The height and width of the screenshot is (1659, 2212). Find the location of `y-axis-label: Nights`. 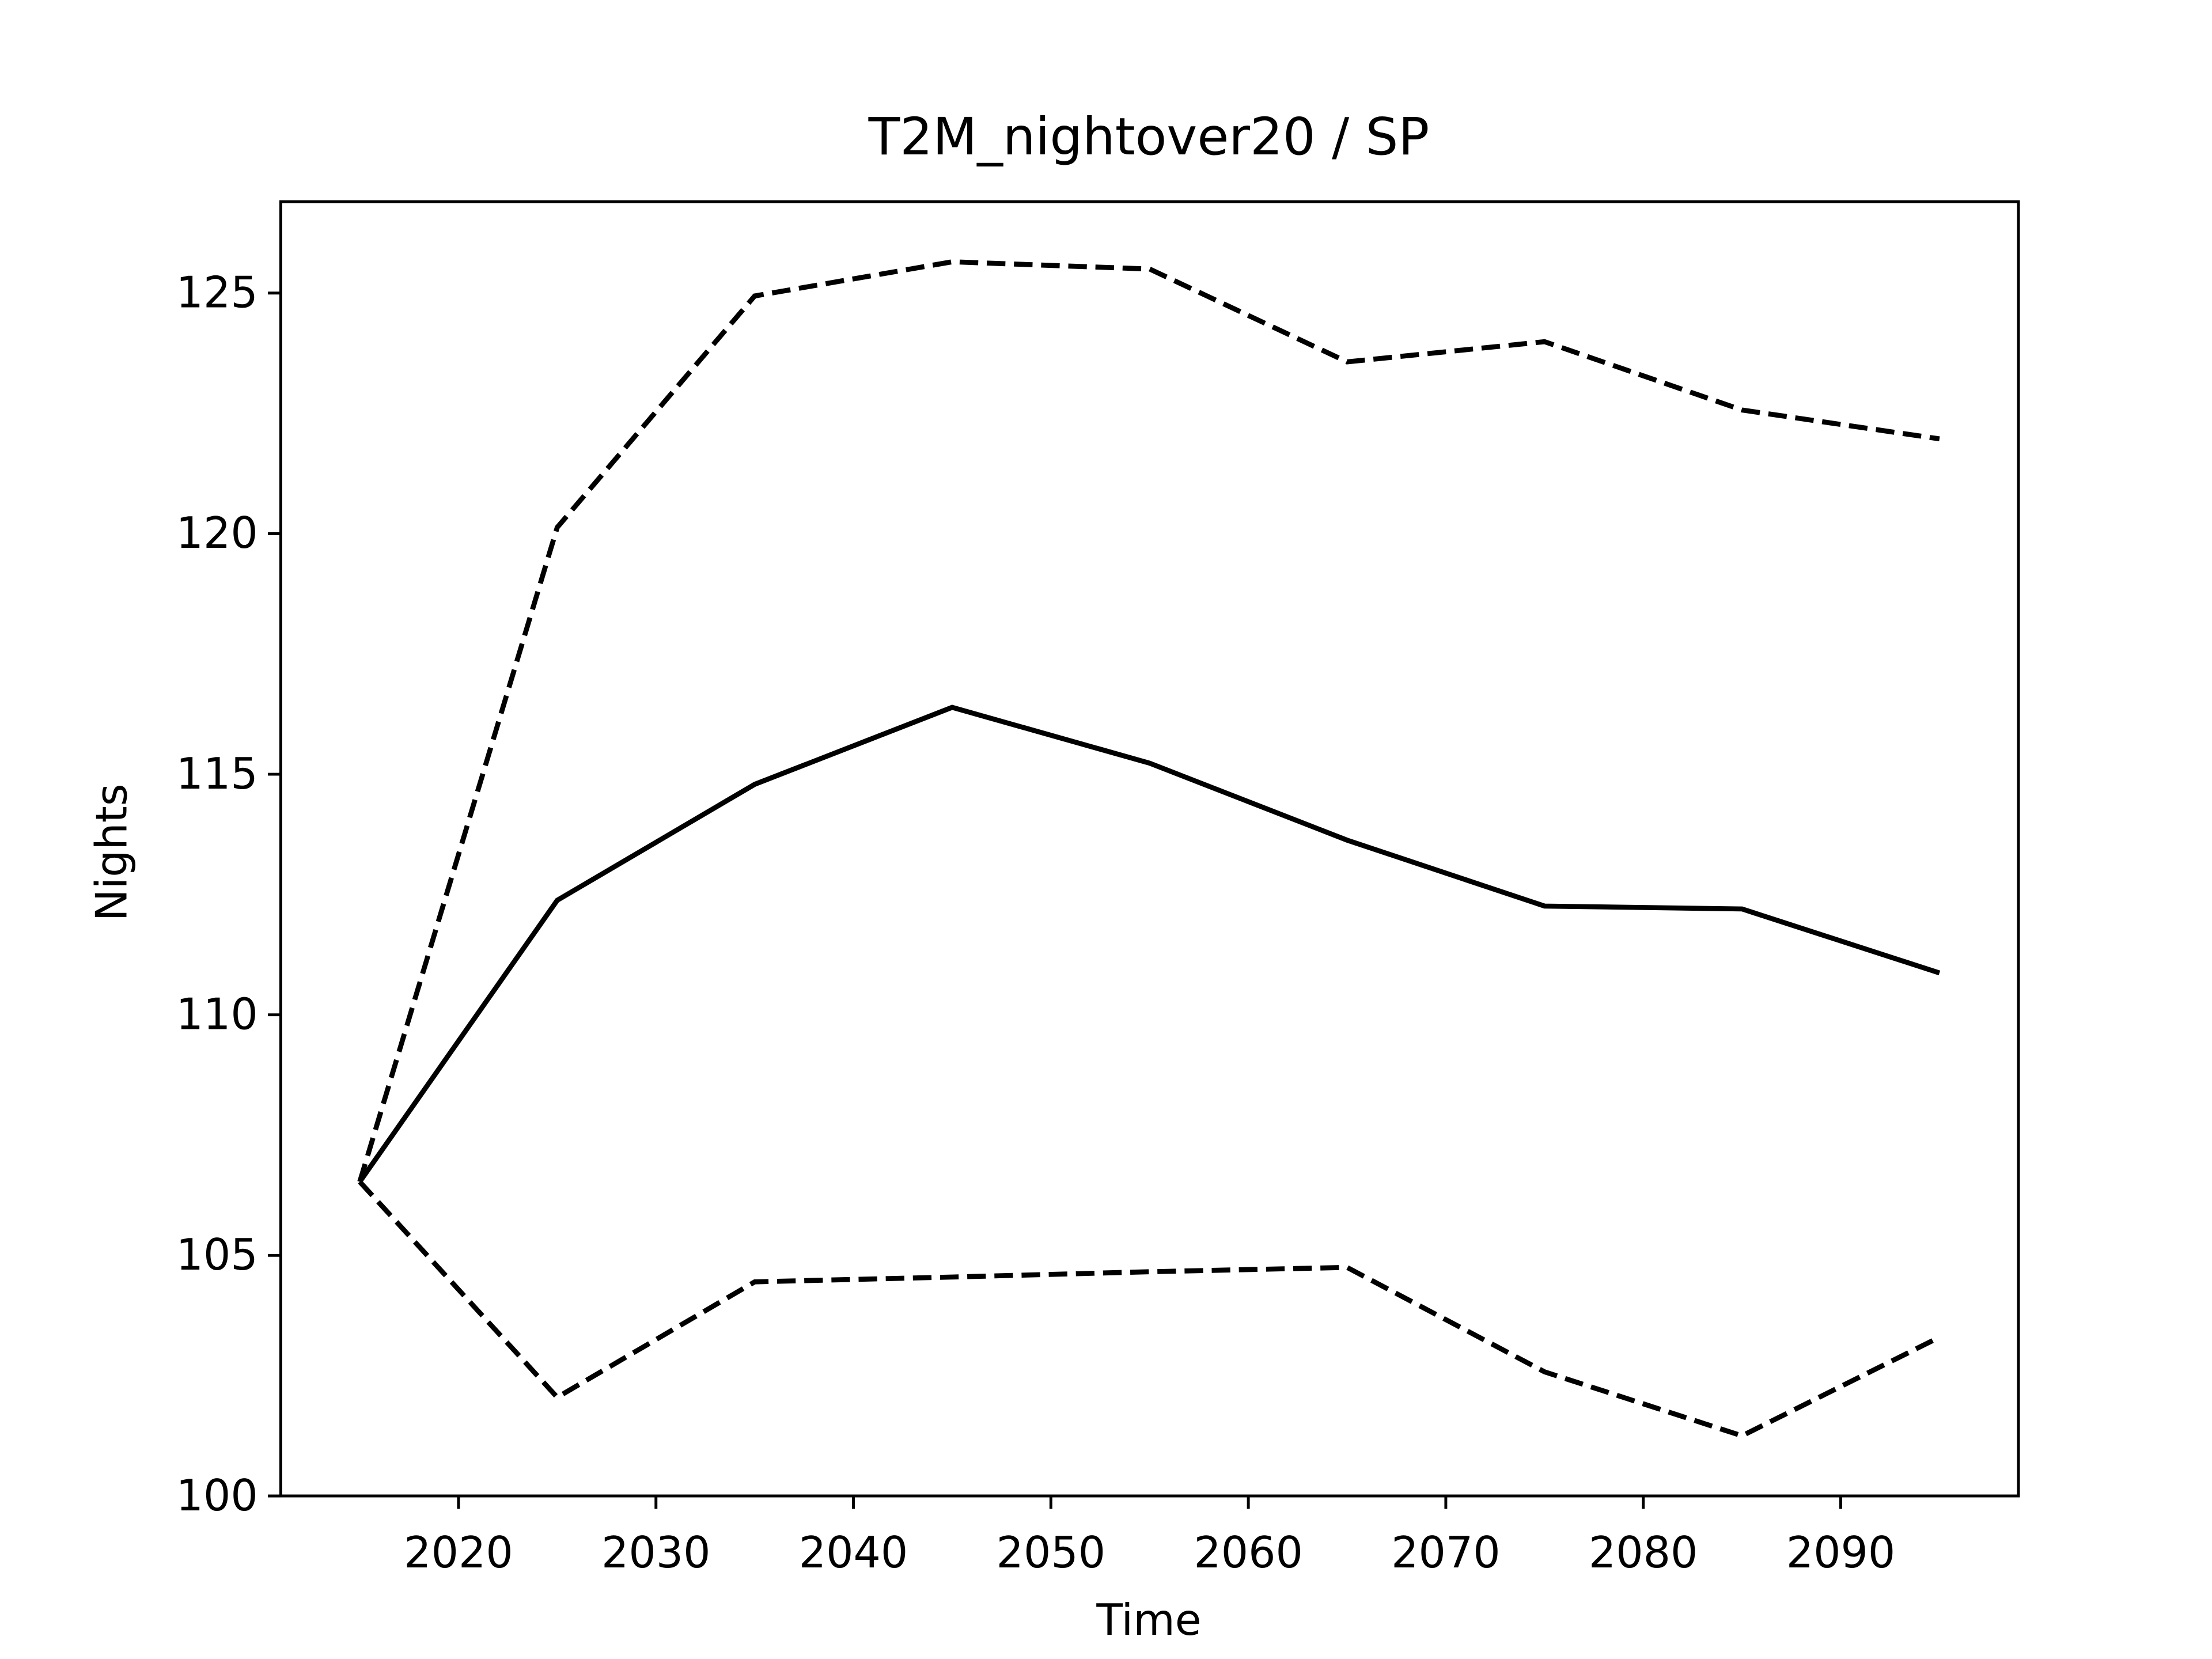

y-axis-label: Nights is located at coordinates (111, 852).